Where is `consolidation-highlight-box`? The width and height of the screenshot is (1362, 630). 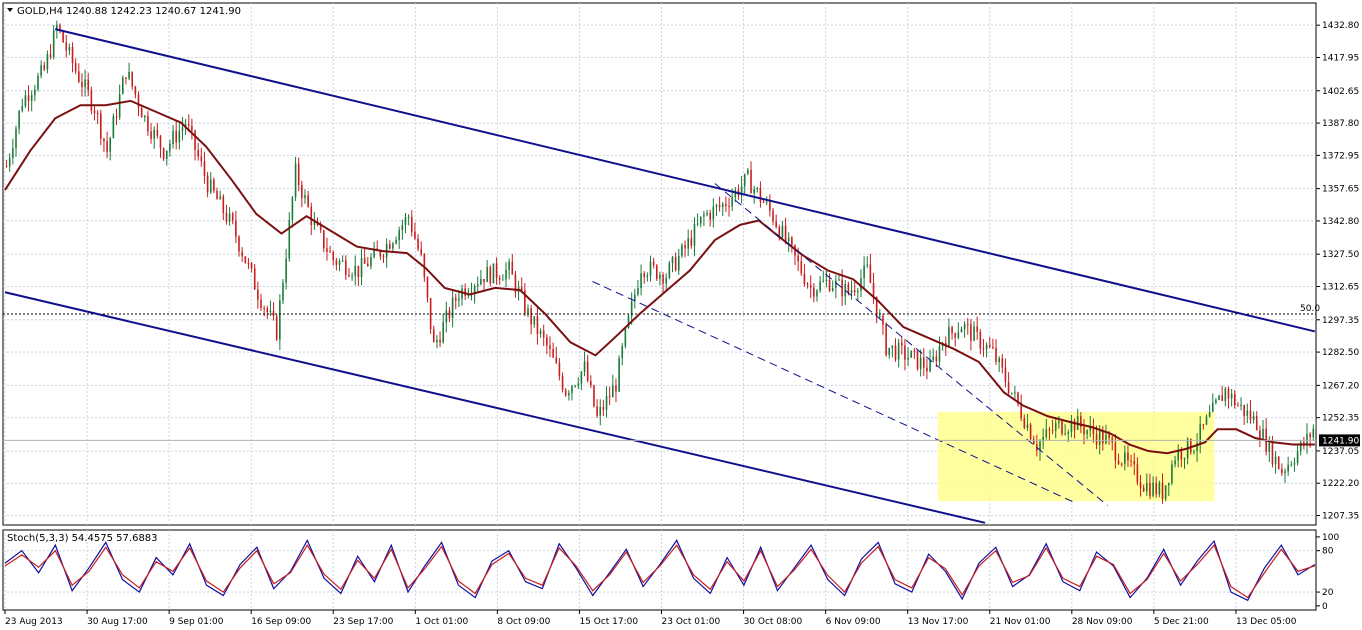 consolidation-highlight-box is located at coordinates (1076, 456).